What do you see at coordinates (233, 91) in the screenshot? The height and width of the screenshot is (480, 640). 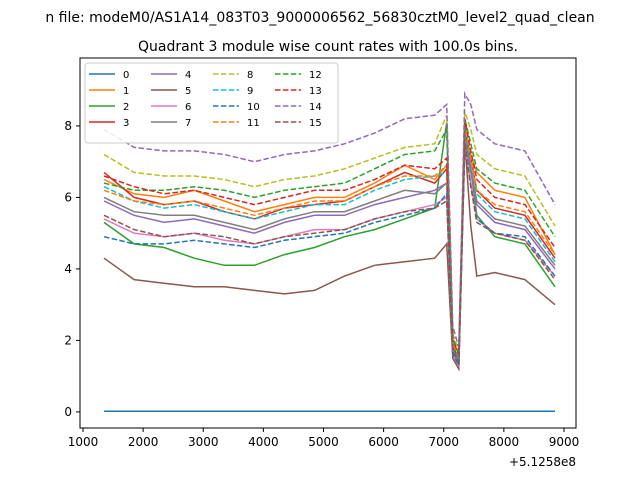 I see `legend-entry-9: 9` at bounding box center [233, 91].